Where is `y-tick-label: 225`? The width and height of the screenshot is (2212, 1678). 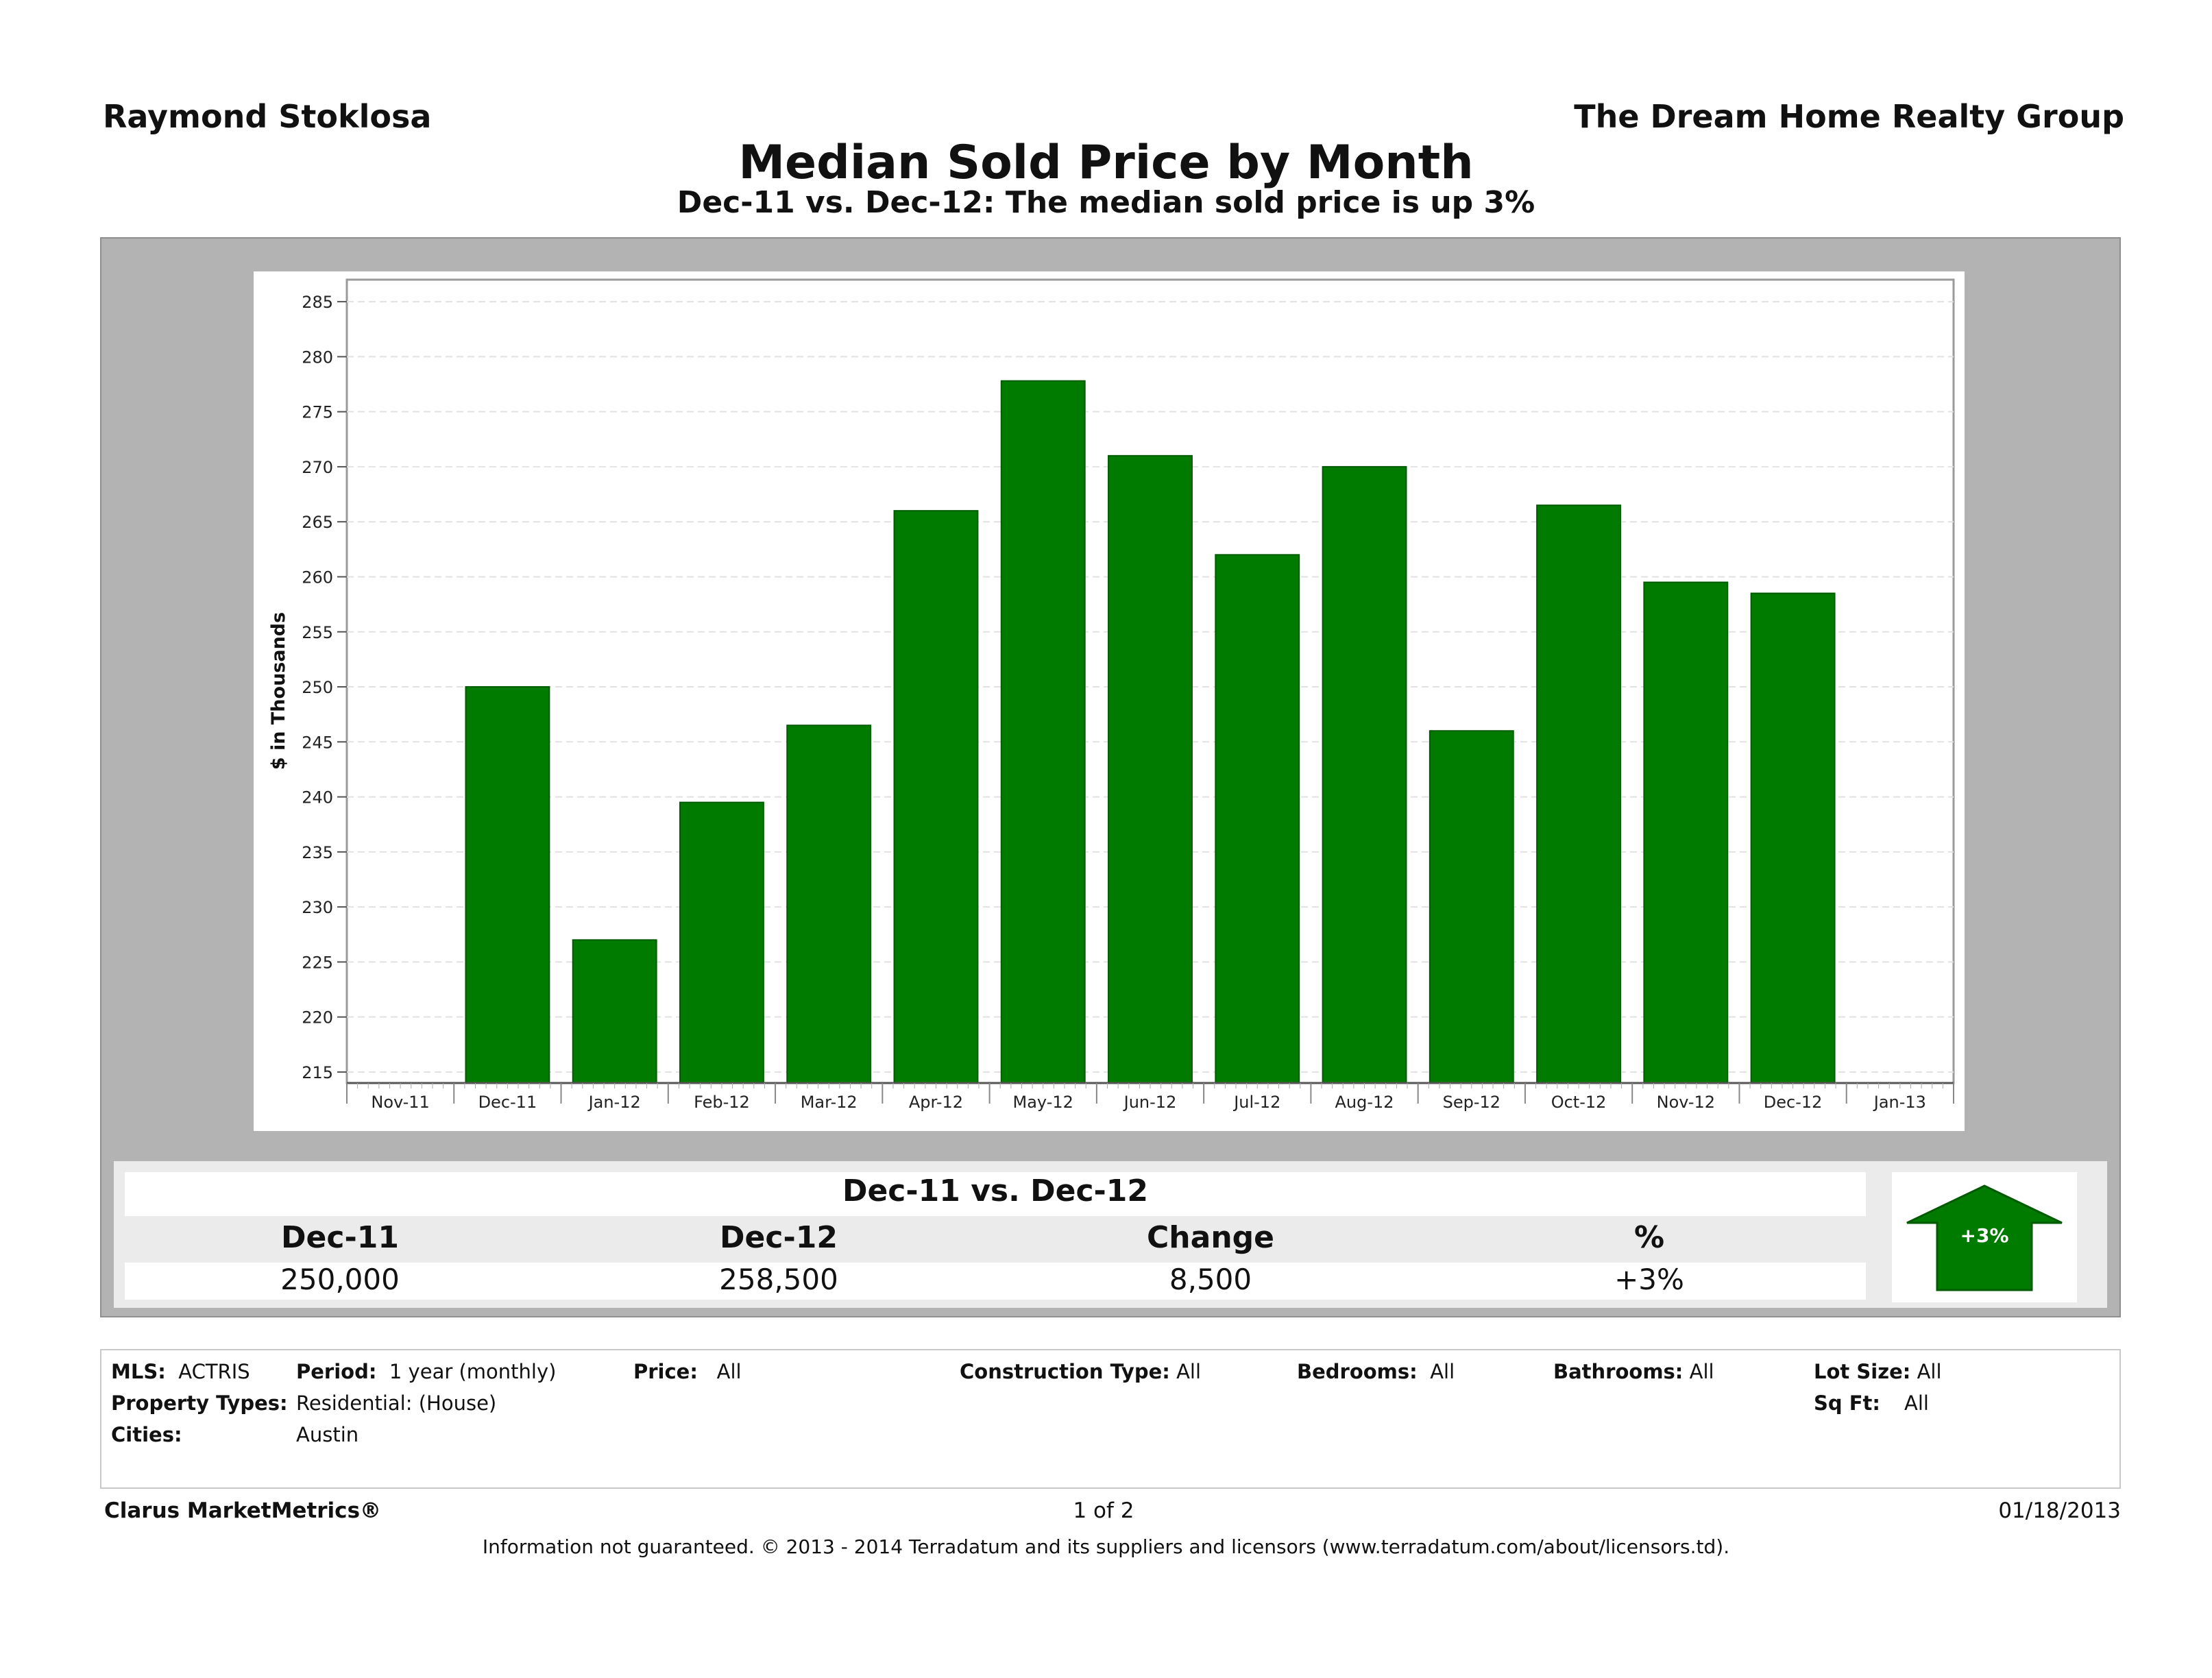
y-tick-label: 225 is located at coordinates (317, 962).